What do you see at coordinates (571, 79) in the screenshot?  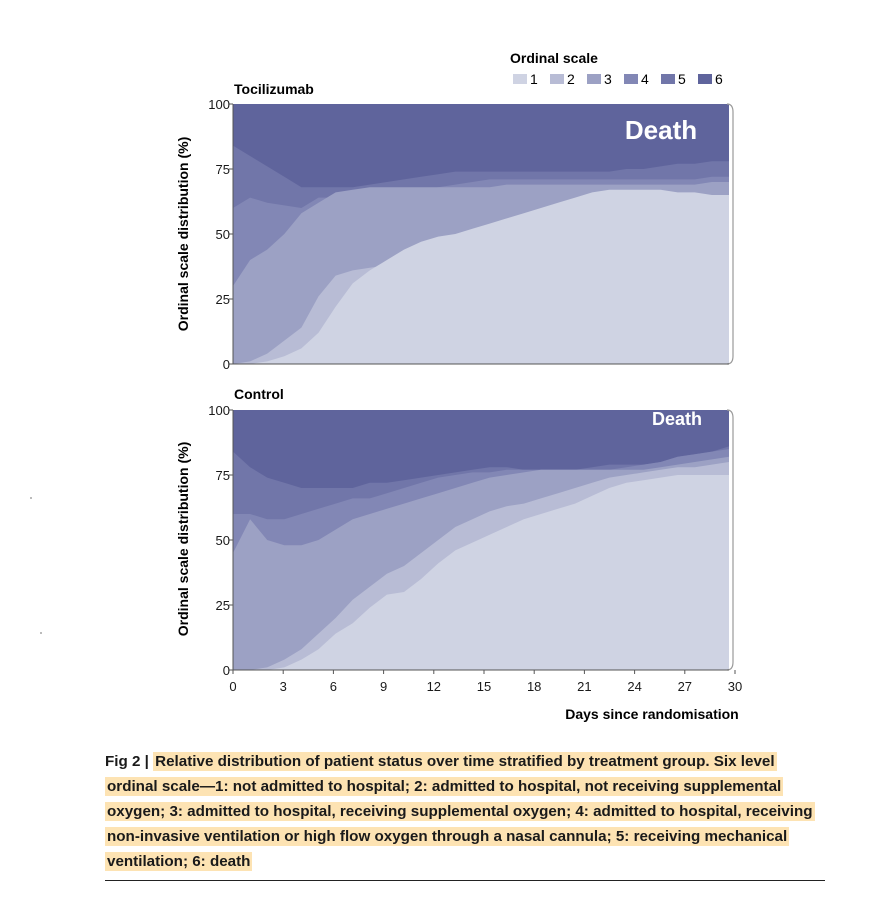 I see `legend-label-2: 2` at bounding box center [571, 79].